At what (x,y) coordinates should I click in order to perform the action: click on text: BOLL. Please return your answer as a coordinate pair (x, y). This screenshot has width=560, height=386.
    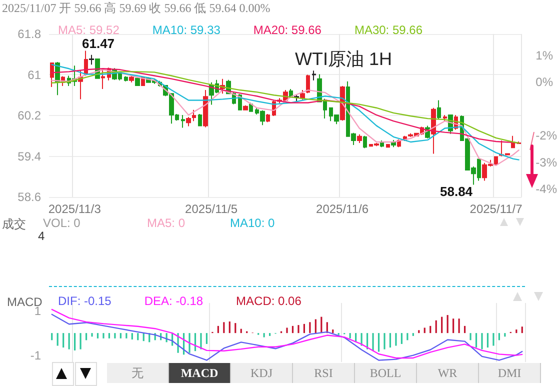
    Looking at the image, I should click on (386, 373).